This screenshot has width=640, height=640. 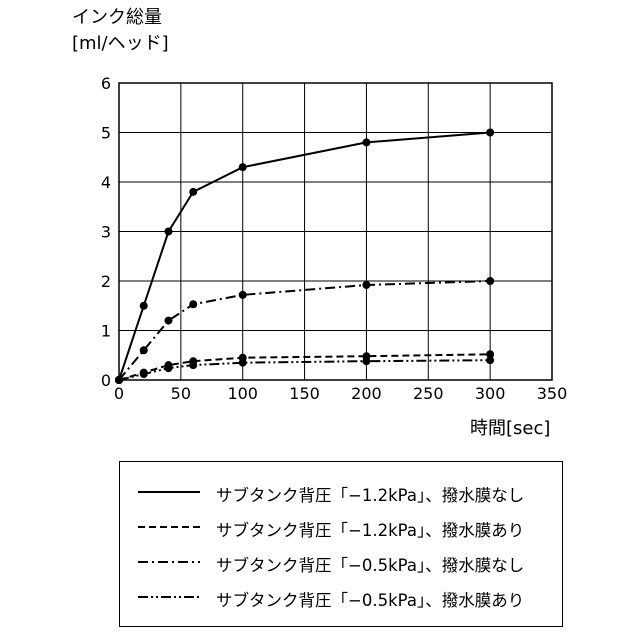 What do you see at coordinates (366, 393) in the screenshot?
I see `x-tick-label: 200` at bounding box center [366, 393].